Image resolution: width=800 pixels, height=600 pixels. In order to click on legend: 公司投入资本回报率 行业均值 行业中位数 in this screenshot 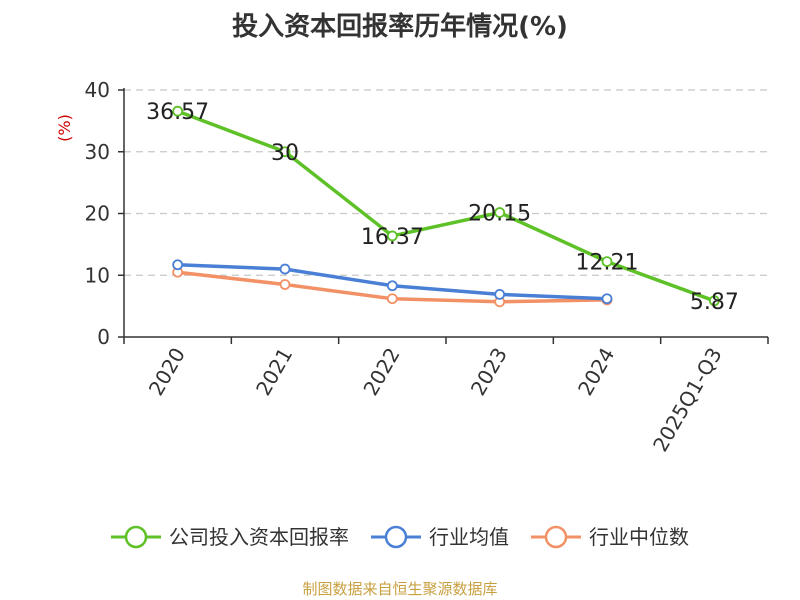, I will do `click(400, 537)`.